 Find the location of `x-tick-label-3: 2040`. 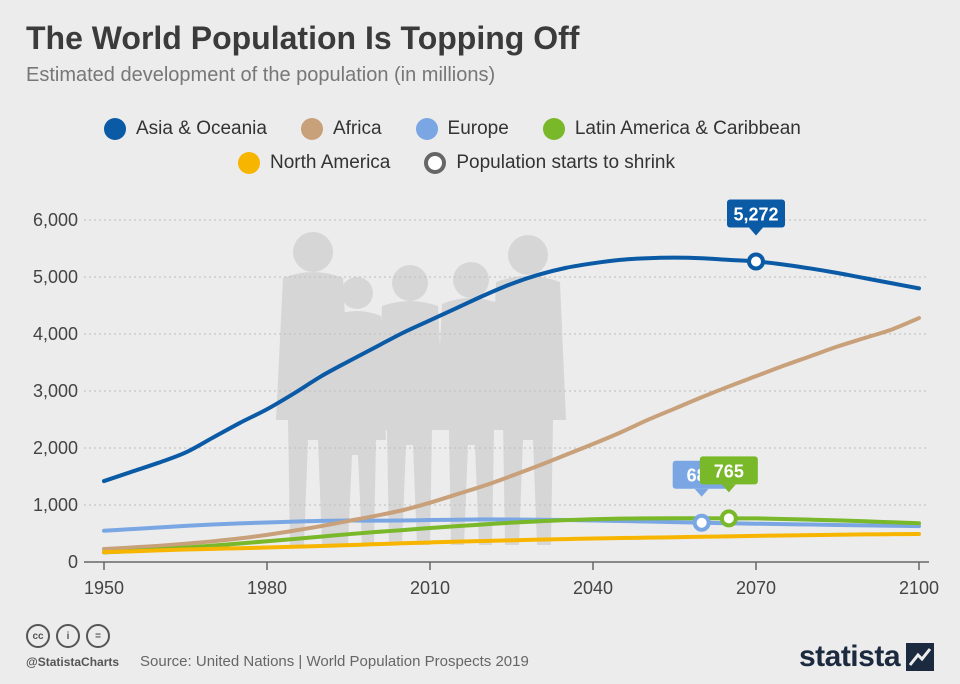

x-tick-label-3: 2040 is located at coordinates (593, 588).